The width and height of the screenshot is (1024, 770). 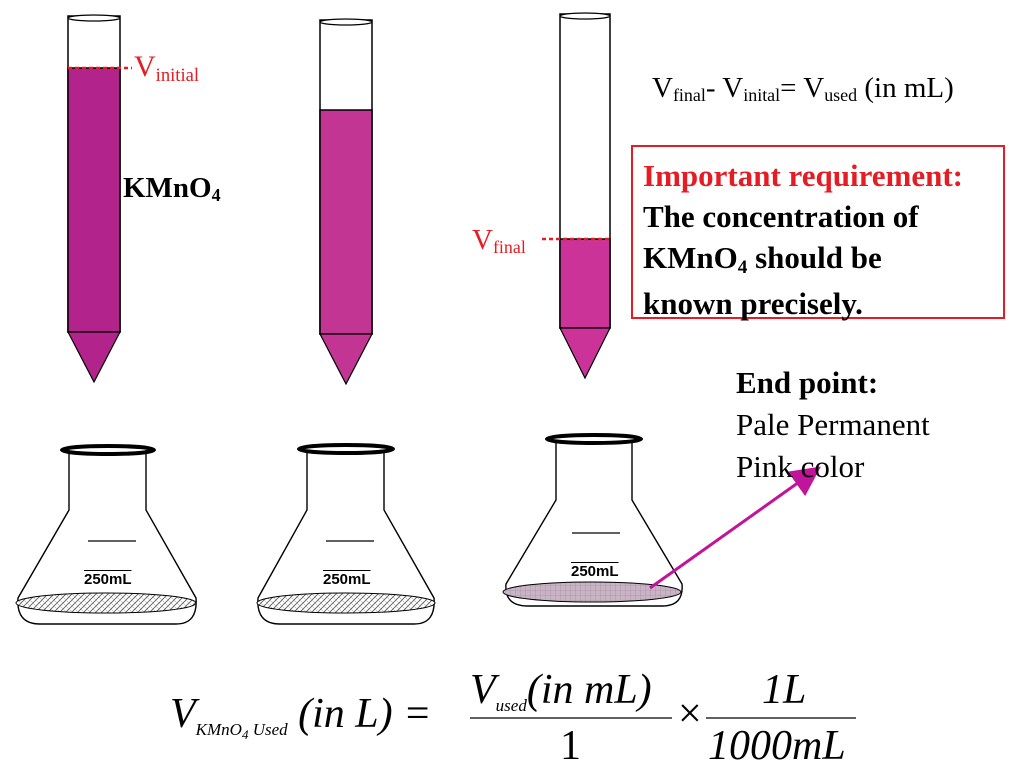 What do you see at coordinates (777, 746) in the screenshot?
I see `formula-denominator-2: 1000mL` at bounding box center [777, 746].